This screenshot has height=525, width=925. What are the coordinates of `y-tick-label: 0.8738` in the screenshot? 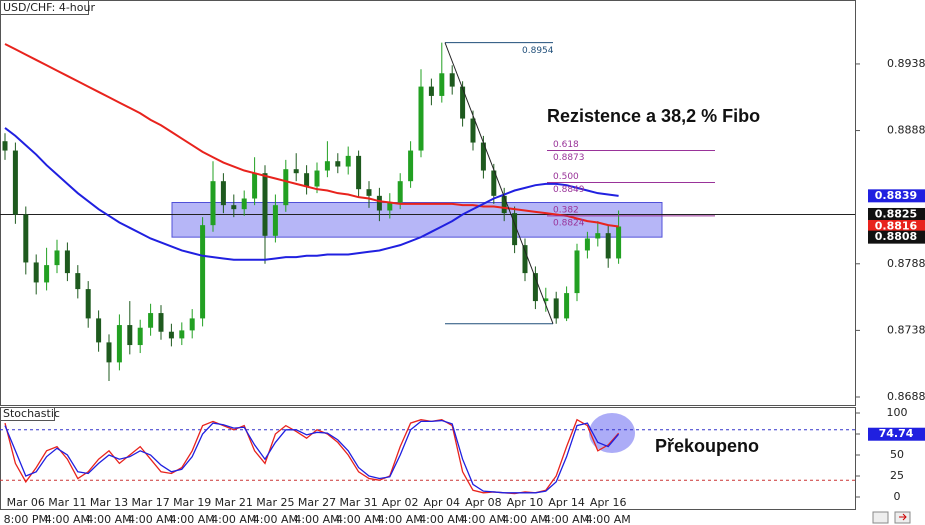 It's located at (906, 329).